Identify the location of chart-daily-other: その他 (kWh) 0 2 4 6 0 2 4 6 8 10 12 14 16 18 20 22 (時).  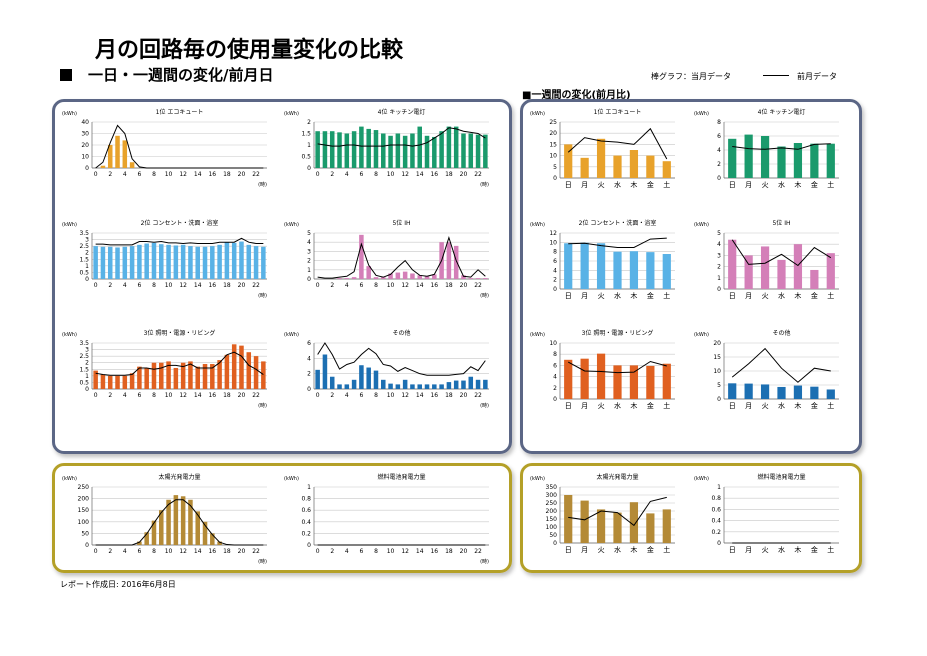
(386, 369).